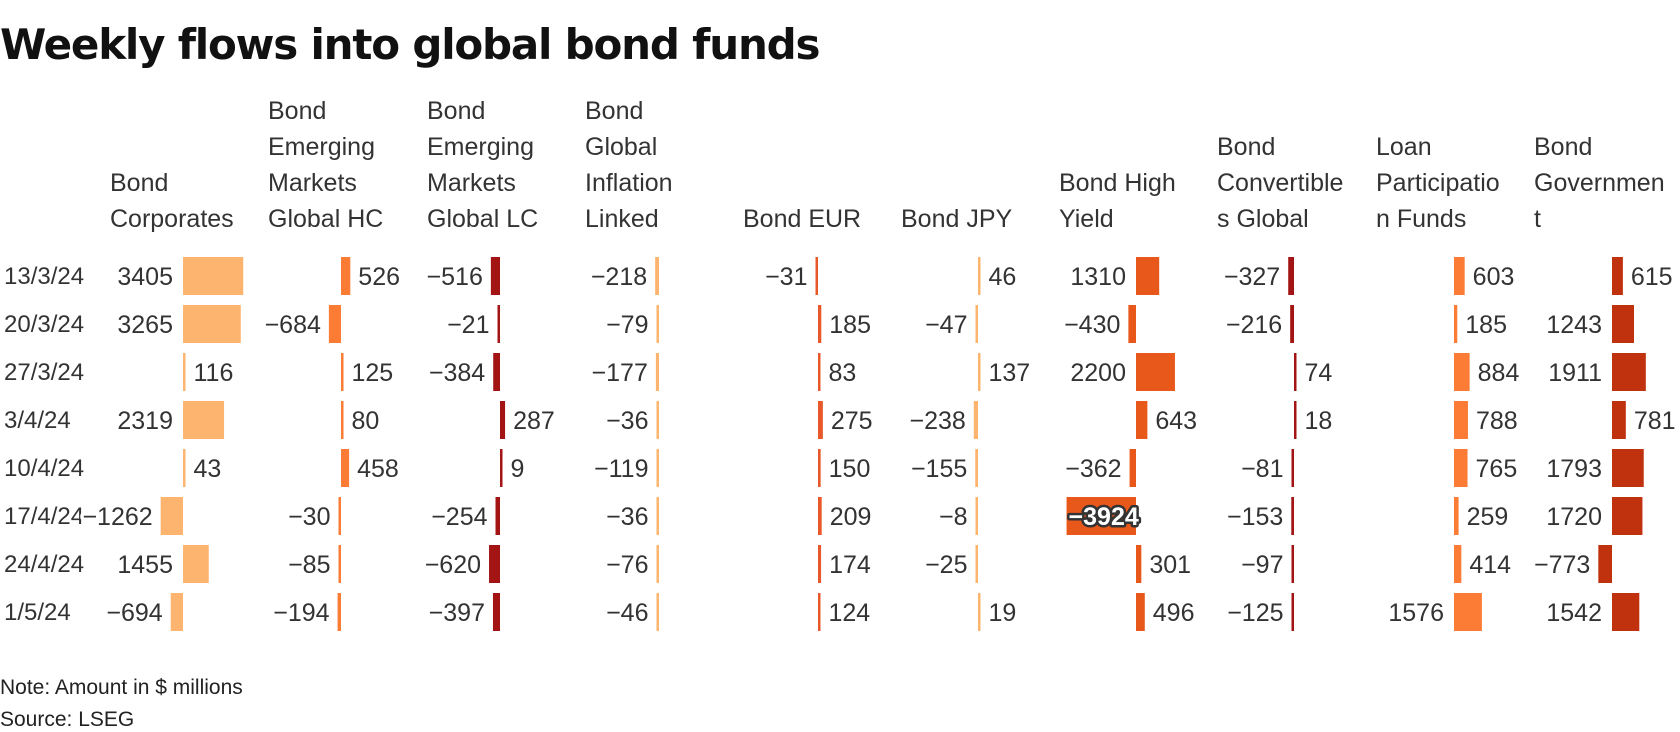 This screenshot has width=1680, height=732. I want to click on value-label: 9, so click(518, 469).